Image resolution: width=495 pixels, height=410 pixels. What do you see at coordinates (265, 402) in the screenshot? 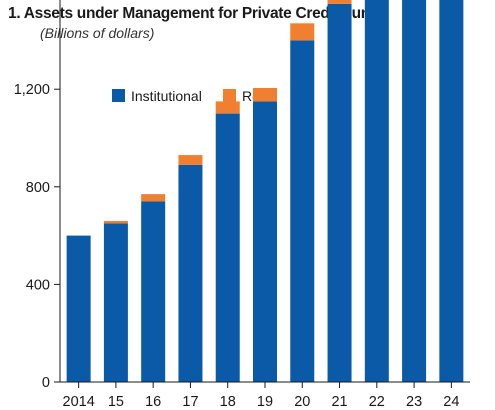
I see `x-tick-label: 19` at bounding box center [265, 402].